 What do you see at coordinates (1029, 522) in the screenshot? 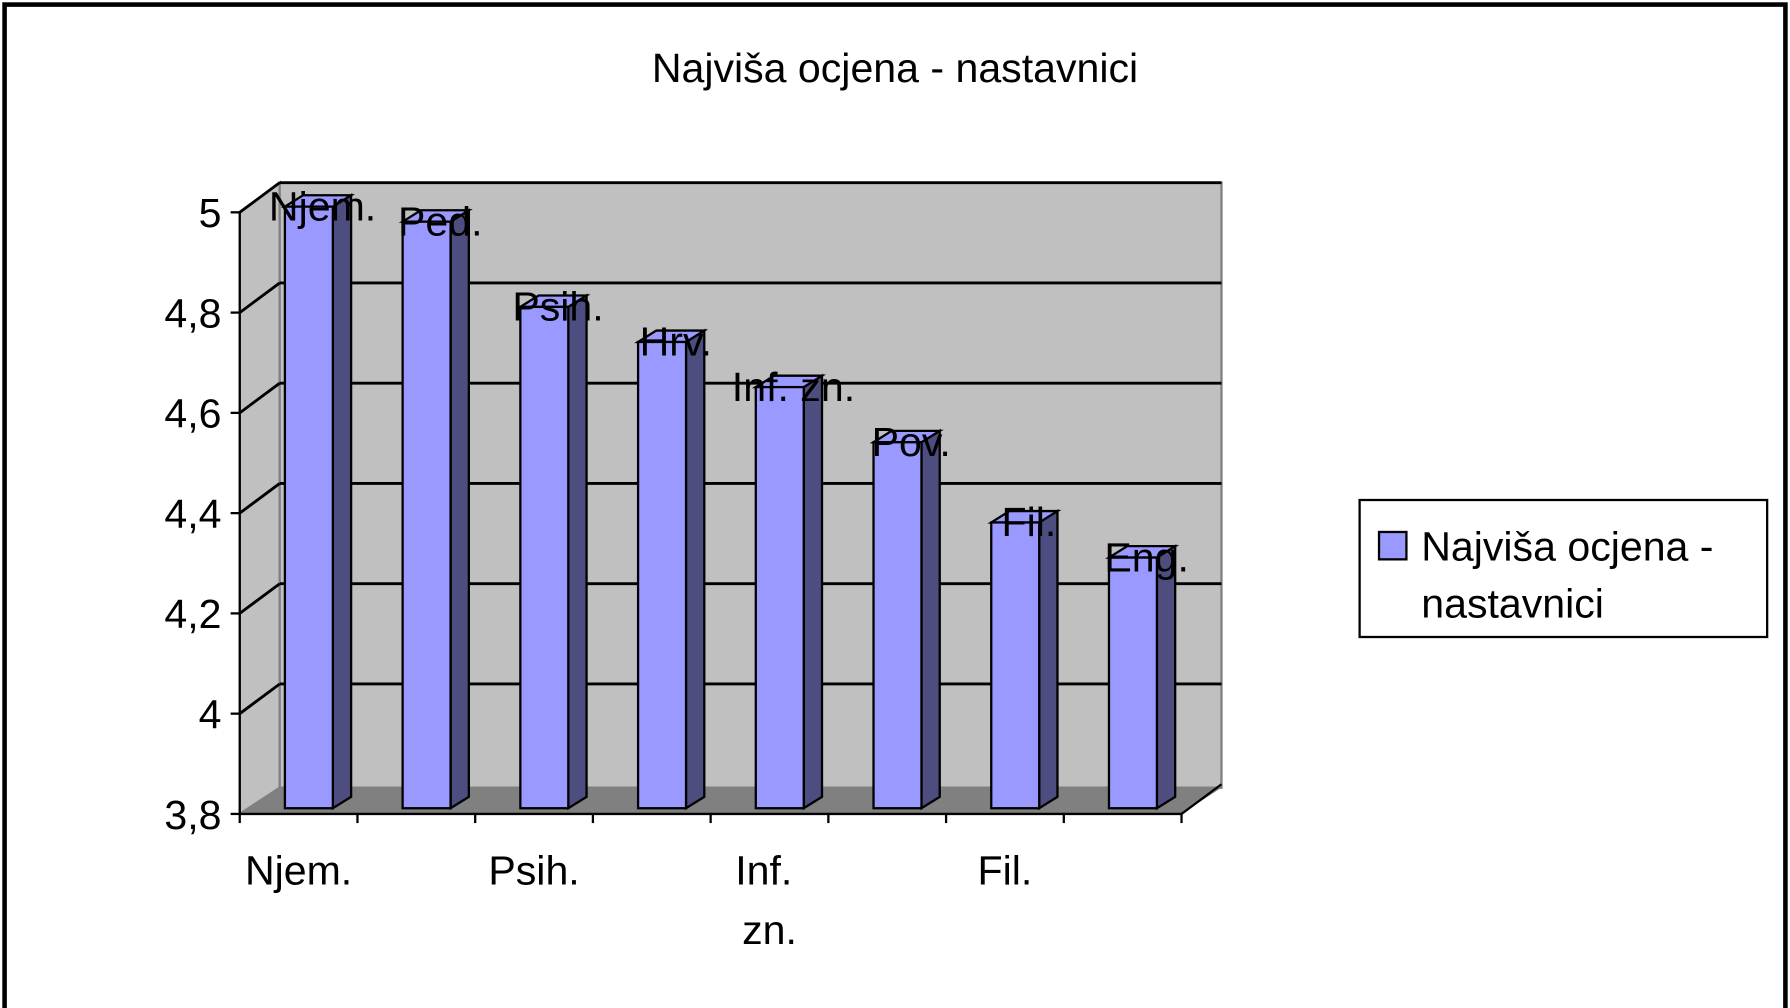
I see `data-label: Fil.` at bounding box center [1029, 522].